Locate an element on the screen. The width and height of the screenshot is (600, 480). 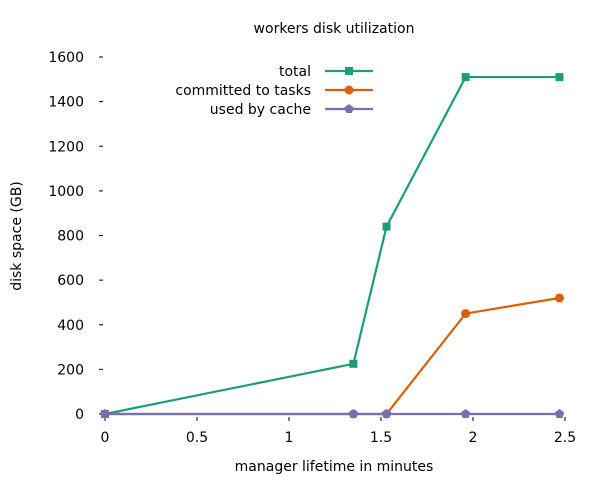
chart-title: workers disk utilization is located at coordinates (334, 29).